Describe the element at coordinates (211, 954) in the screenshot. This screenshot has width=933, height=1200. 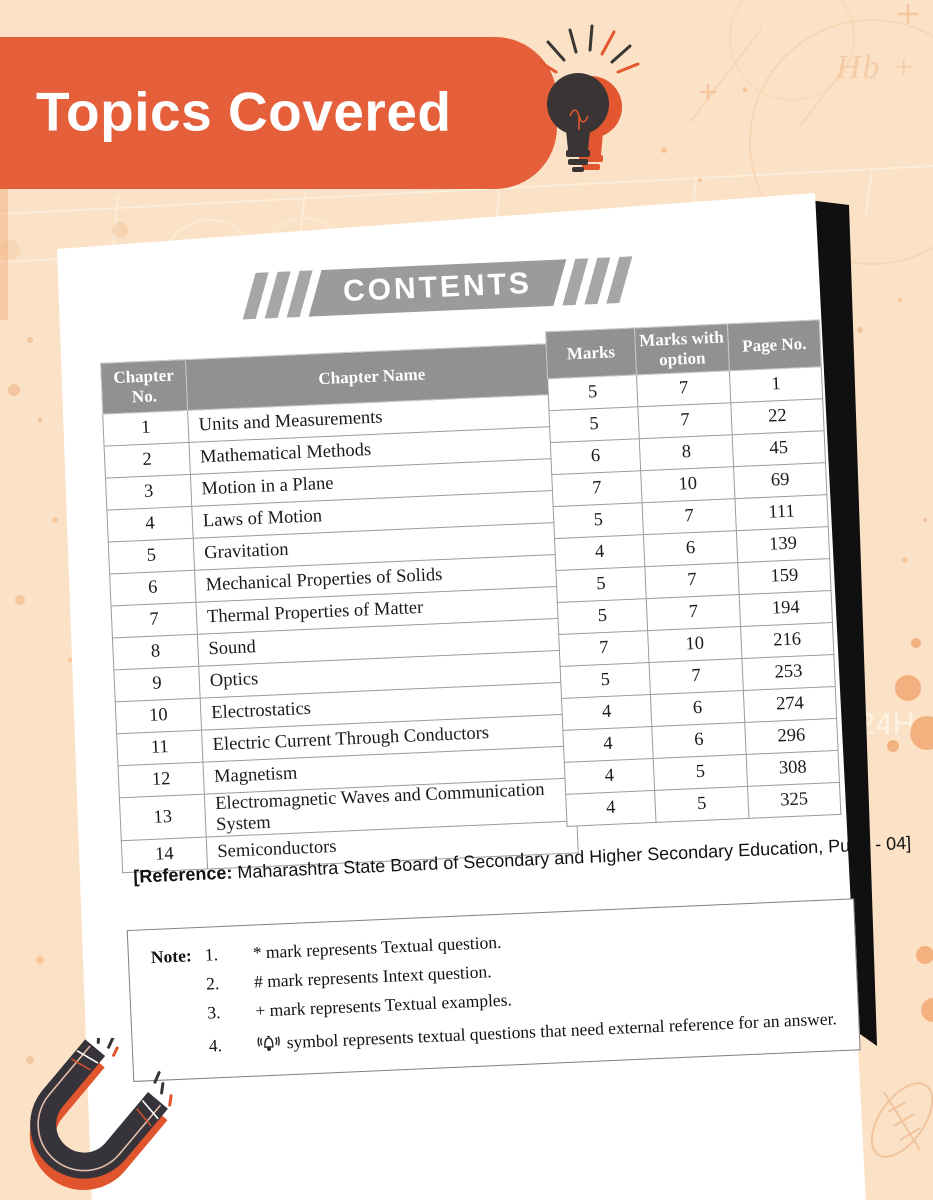
I see `note-item-number: 1.` at that location.